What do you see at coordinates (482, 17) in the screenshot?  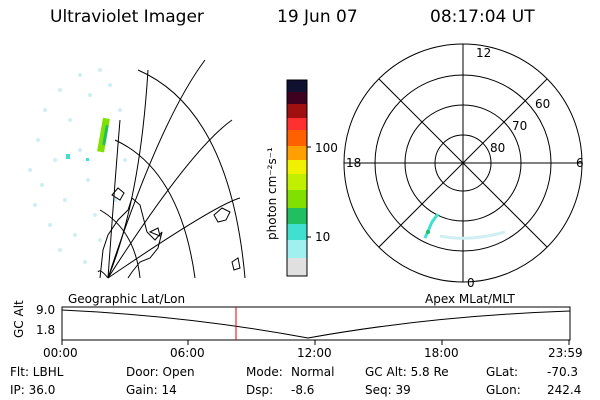 I see `time-text: 08:17:04 UT` at bounding box center [482, 17].